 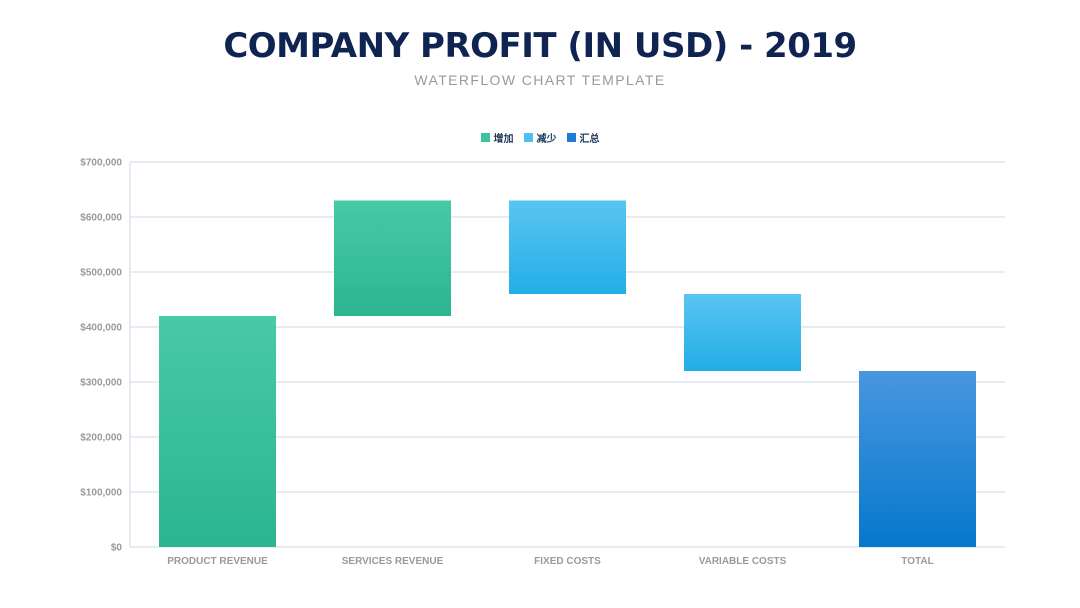 I want to click on y-tick-label: $300,000, so click(x=101, y=383).